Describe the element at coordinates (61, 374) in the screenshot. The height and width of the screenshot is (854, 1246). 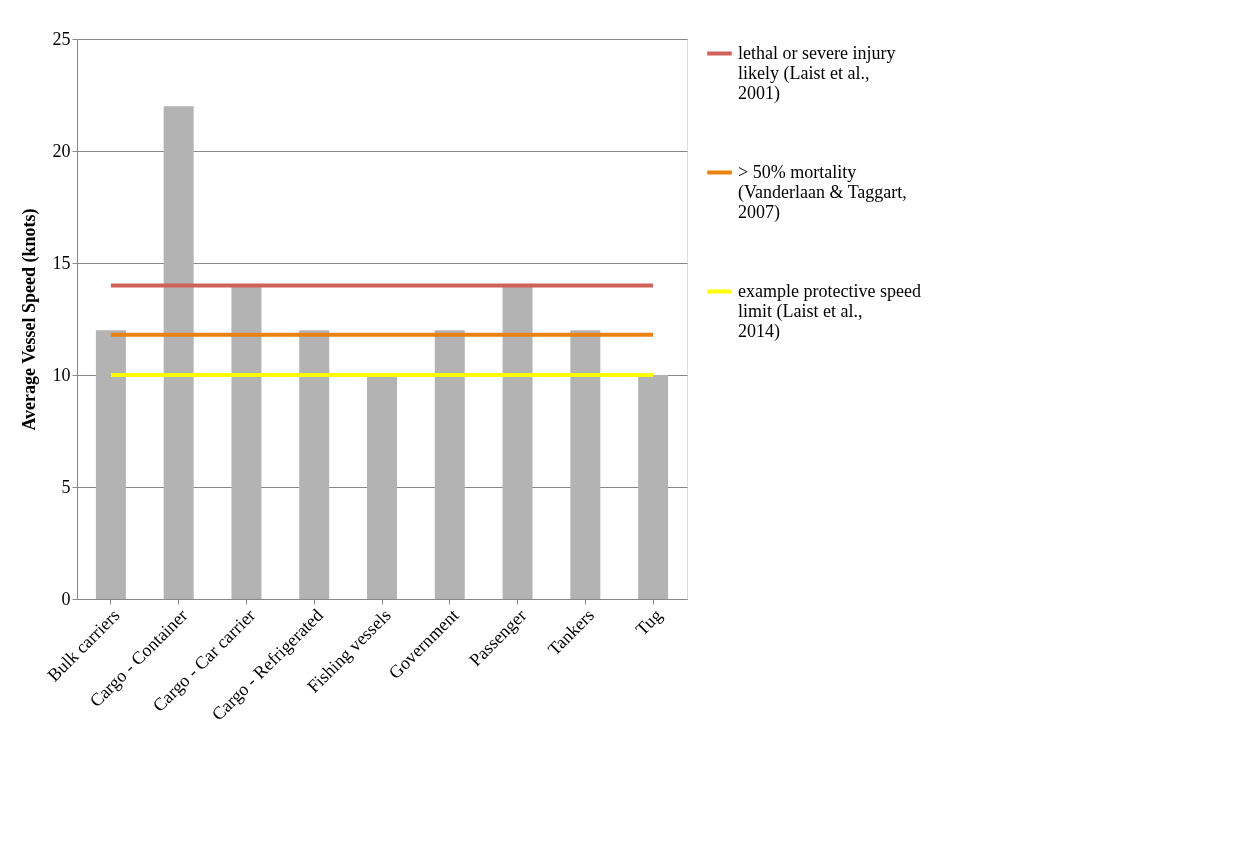
I see `y-tick-label: 10` at that location.